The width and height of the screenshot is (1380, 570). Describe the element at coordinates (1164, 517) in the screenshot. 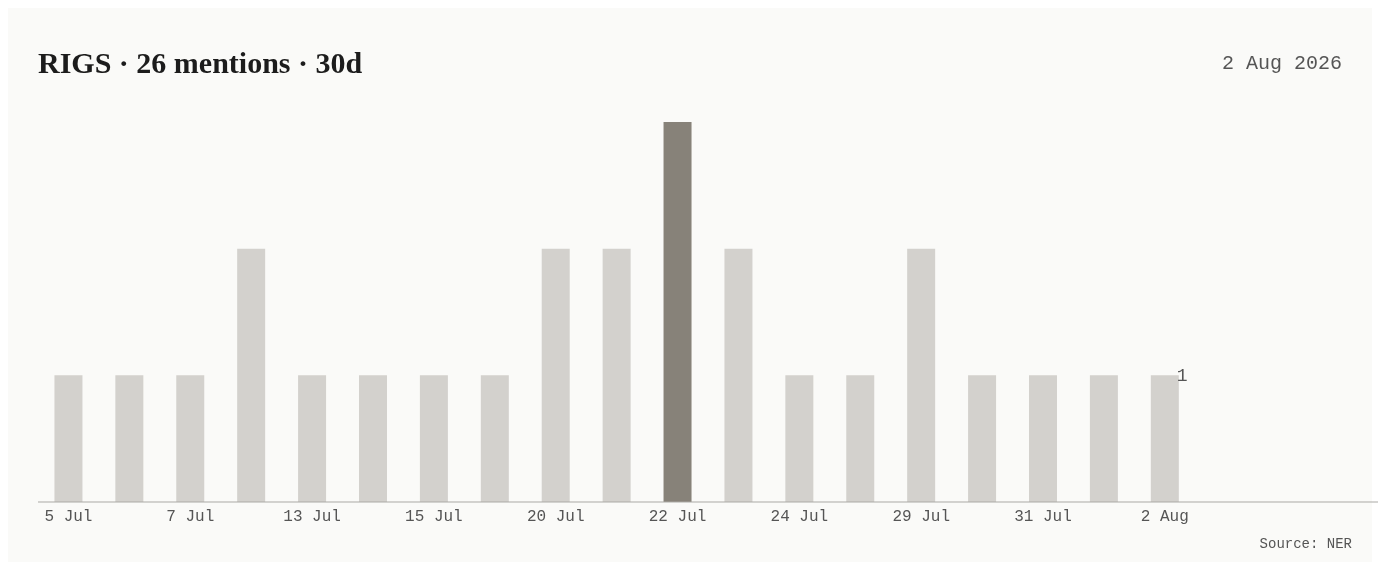

I see `x-tick-label: 2 Aug` at that location.